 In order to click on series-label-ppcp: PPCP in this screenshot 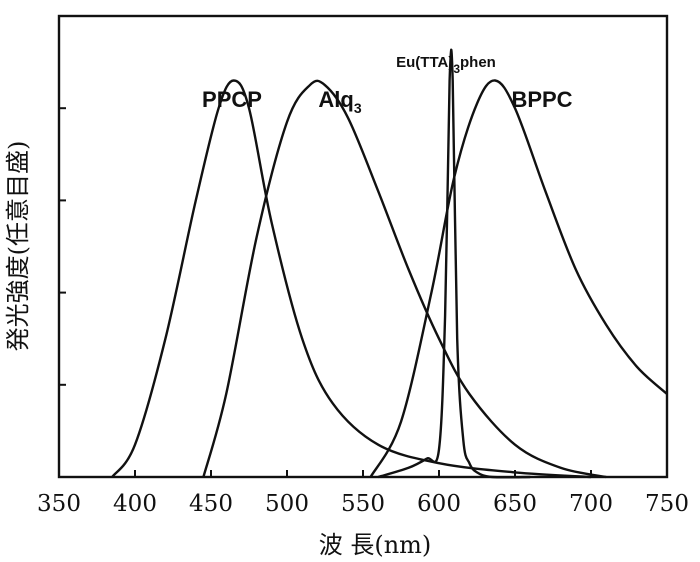, I will do `click(232, 99)`.